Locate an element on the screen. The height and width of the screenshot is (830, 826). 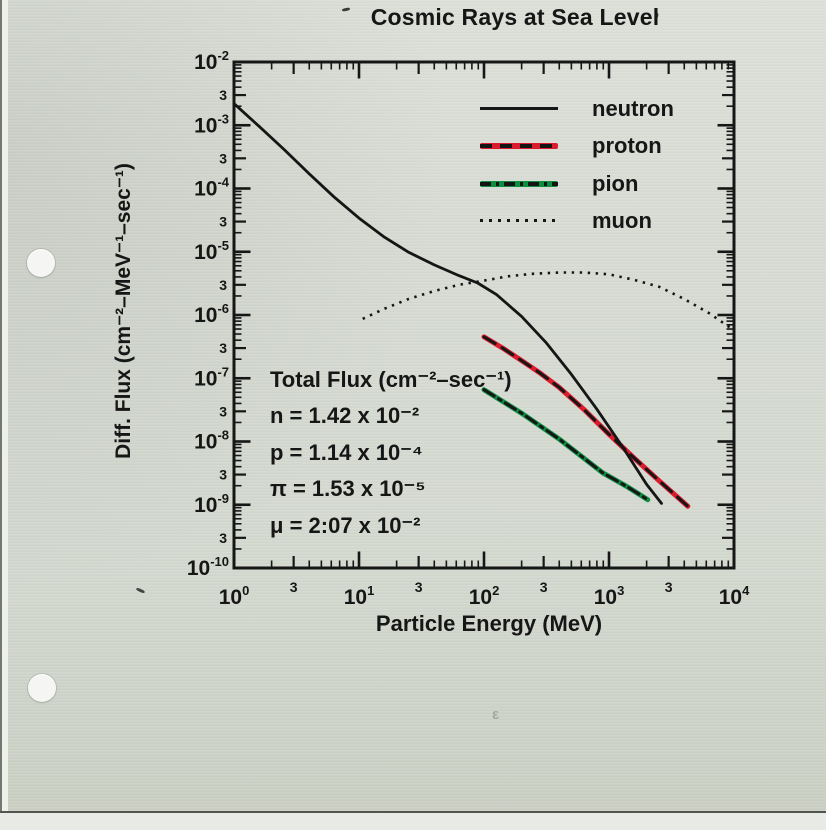
tick-label: 10⁻² is located at coordinates (211, 61).